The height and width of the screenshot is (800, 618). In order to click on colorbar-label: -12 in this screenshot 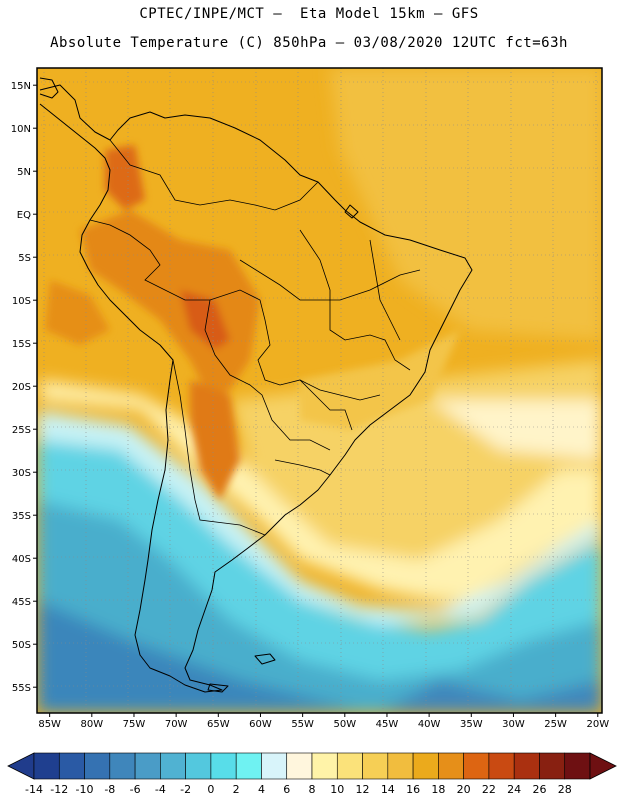, I will do `click(59, 789)`.